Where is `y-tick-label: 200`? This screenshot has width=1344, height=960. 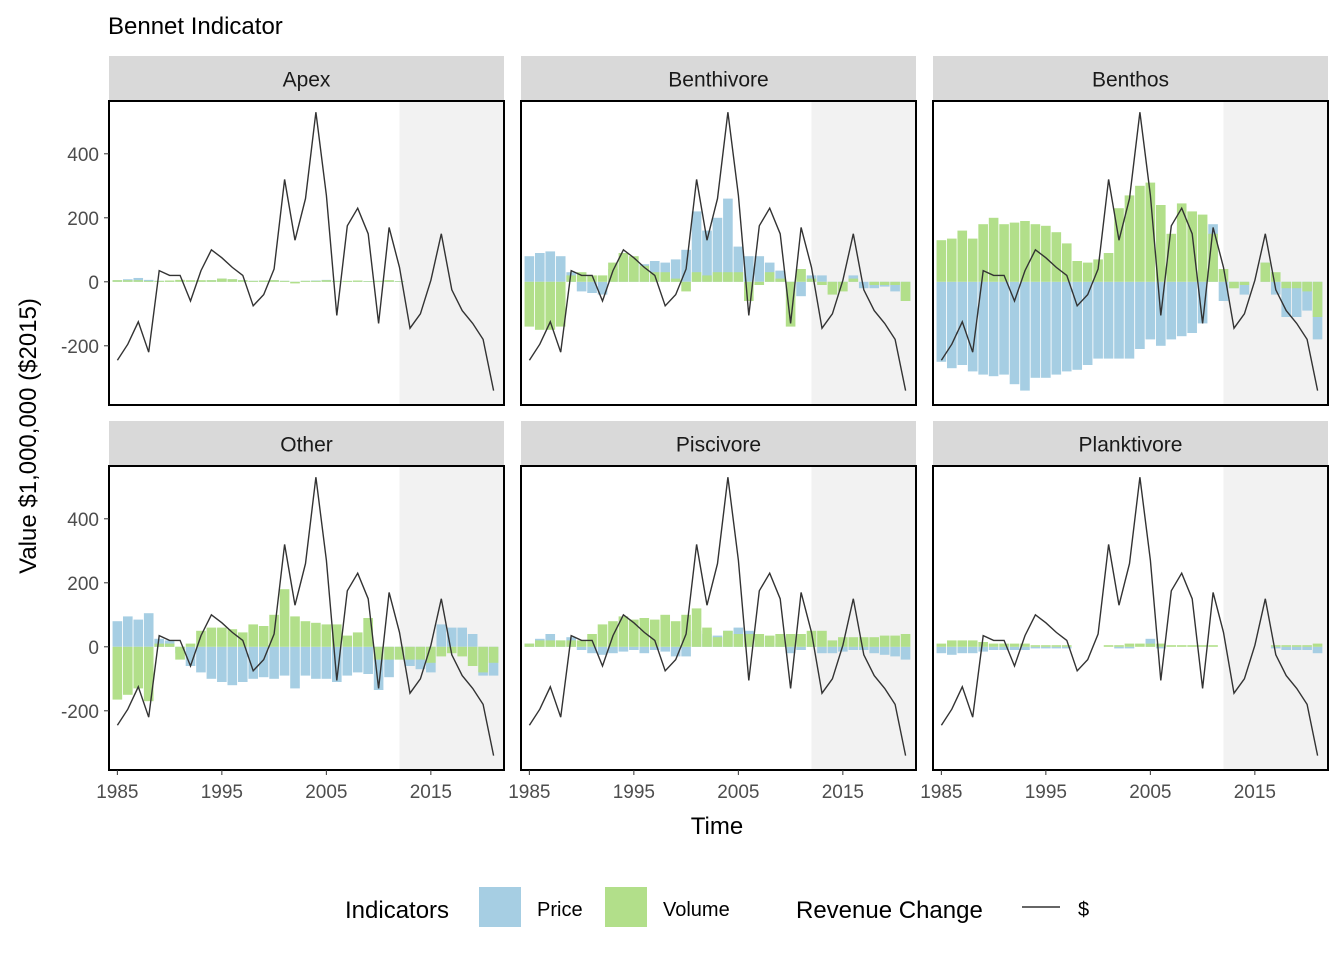 y-tick-label: 200 is located at coordinates (83, 584).